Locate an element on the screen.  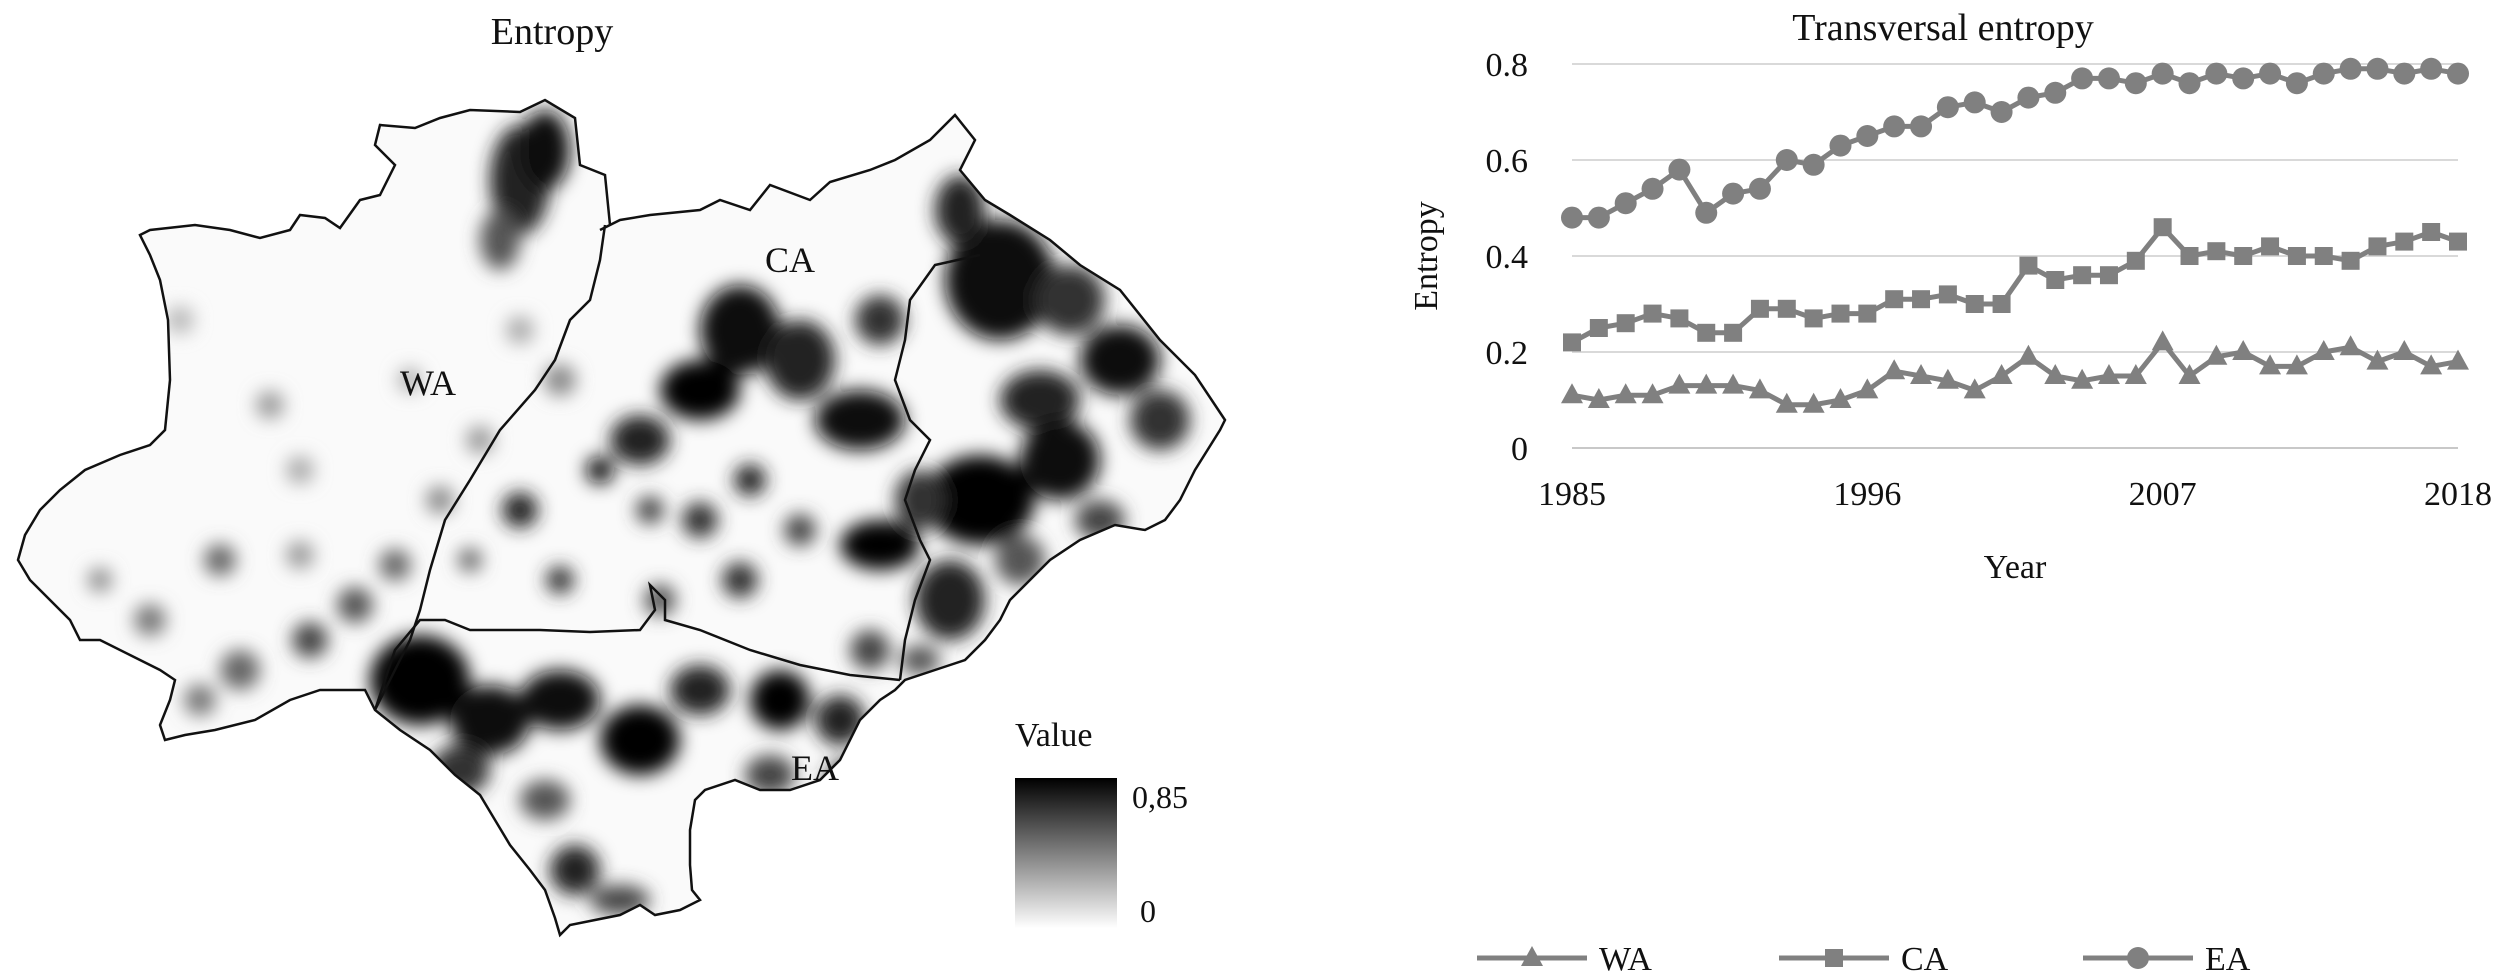
chart-title: Transversal entropy is located at coordinates (1943, 28).